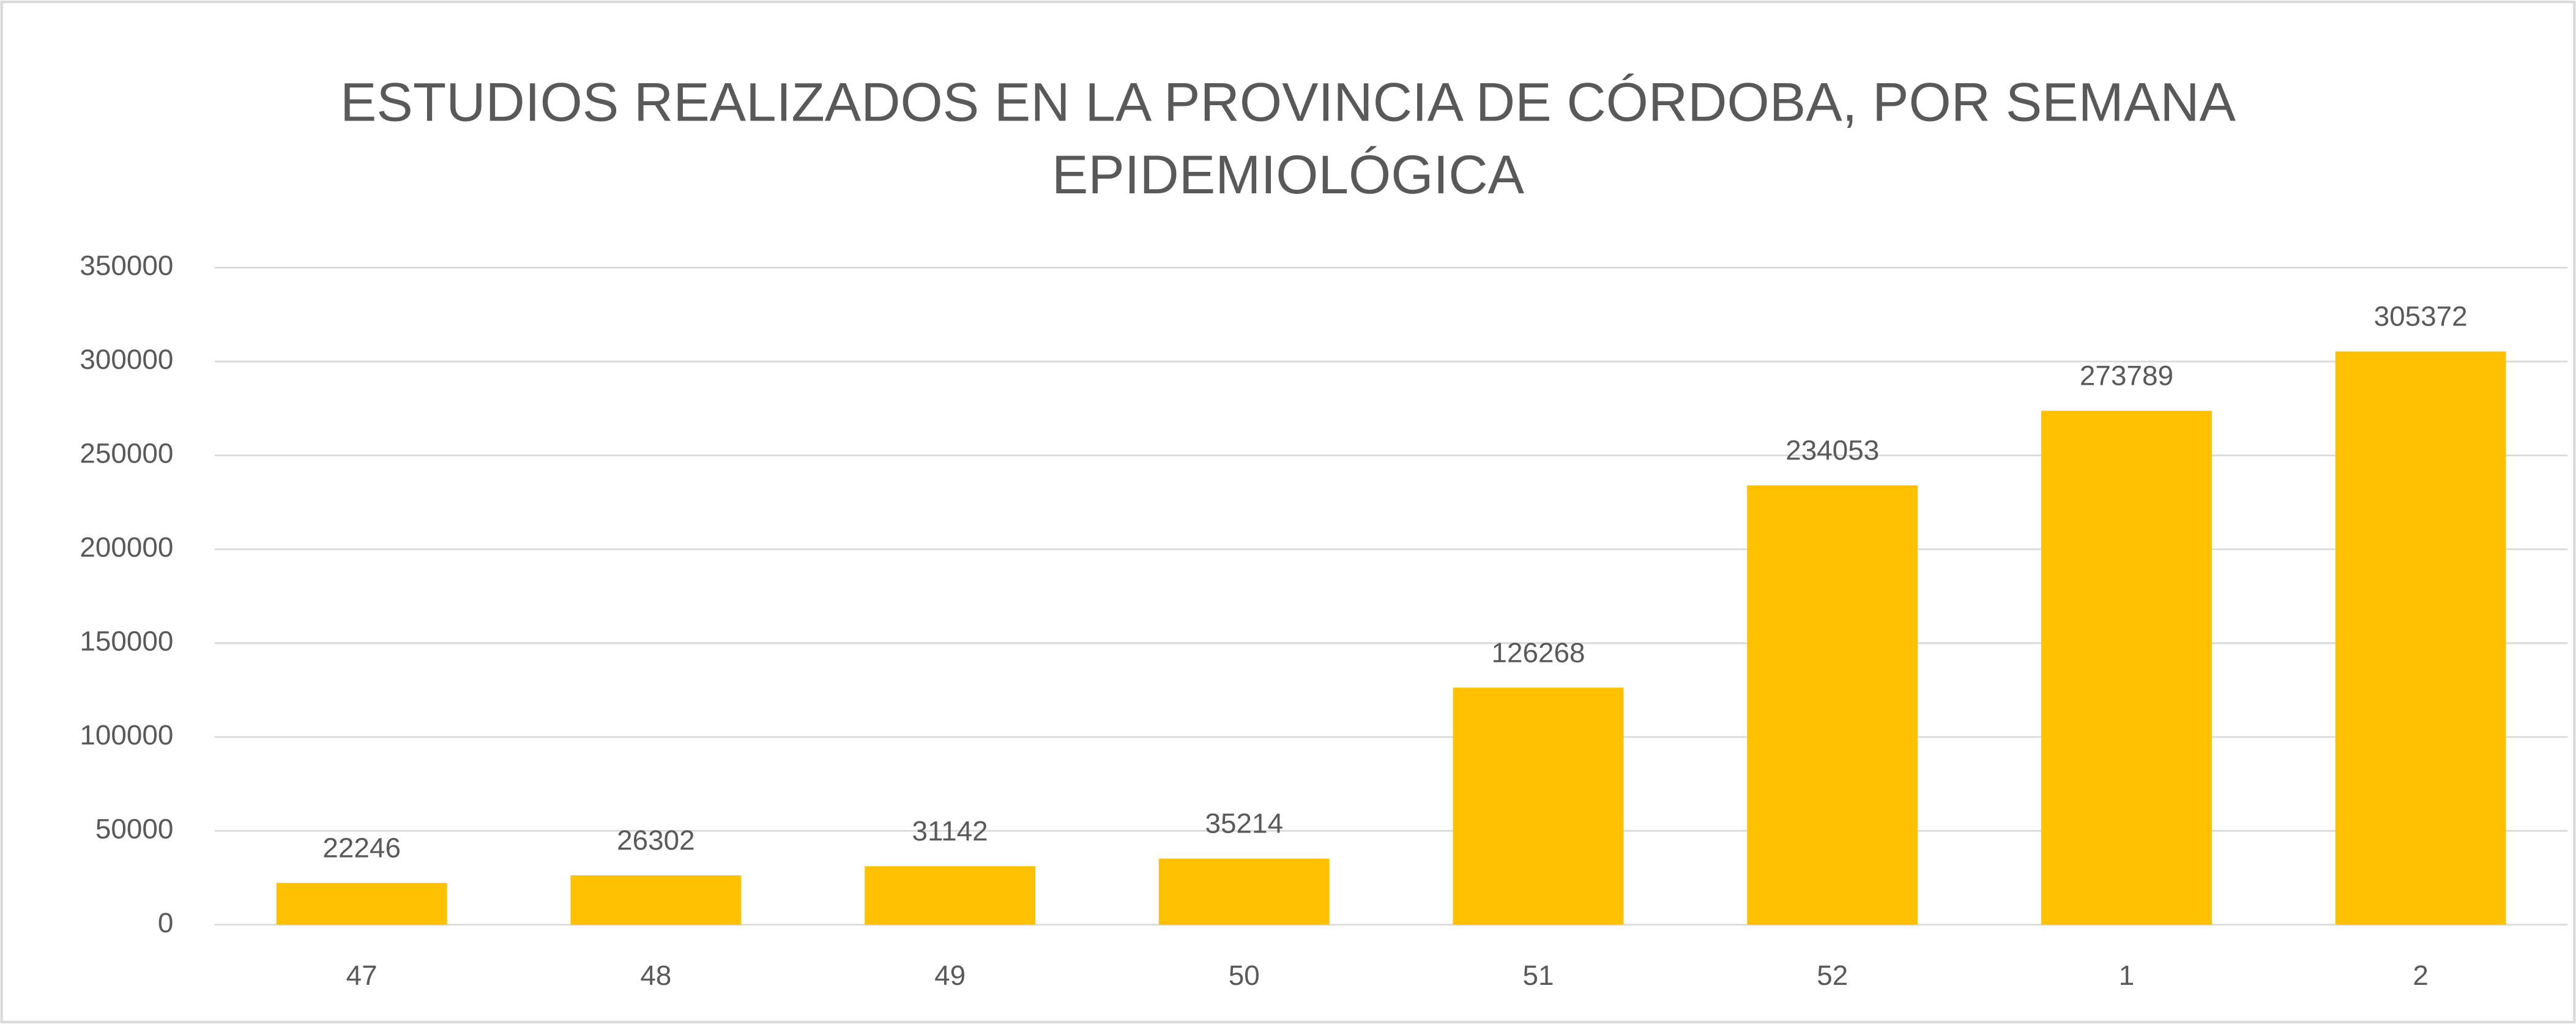 This screenshot has width=2576, height=1024. I want to click on value-label: 305372, so click(2421, 316).